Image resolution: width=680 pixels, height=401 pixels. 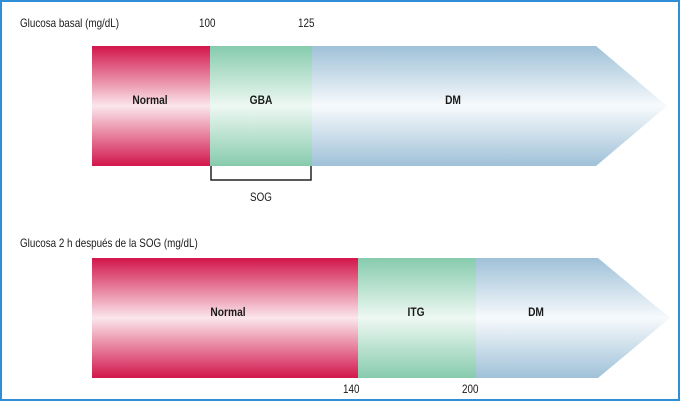 I want to click on segment-itg, so click(x=417, y=318).